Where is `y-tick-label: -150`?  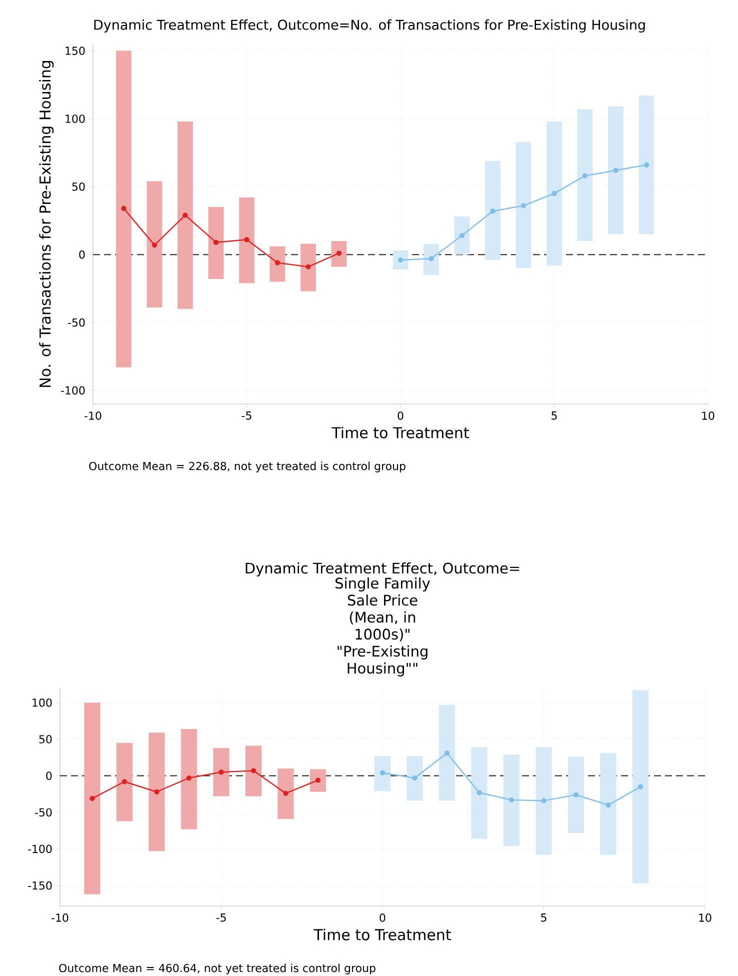
y-tick-label: -150 is located at coordinates (40, 885).